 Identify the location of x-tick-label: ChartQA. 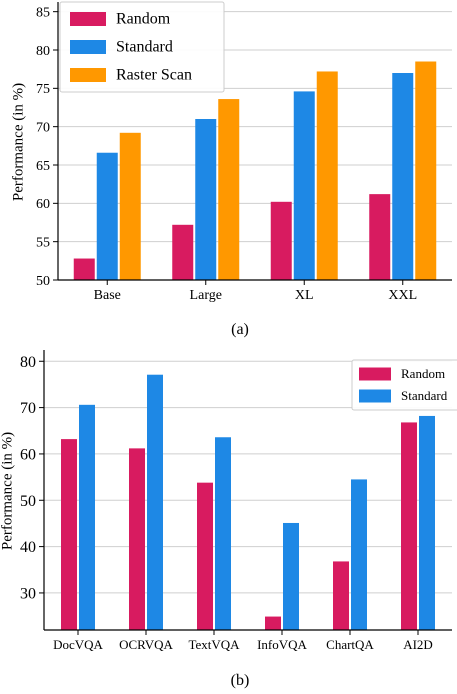
(350, 644).